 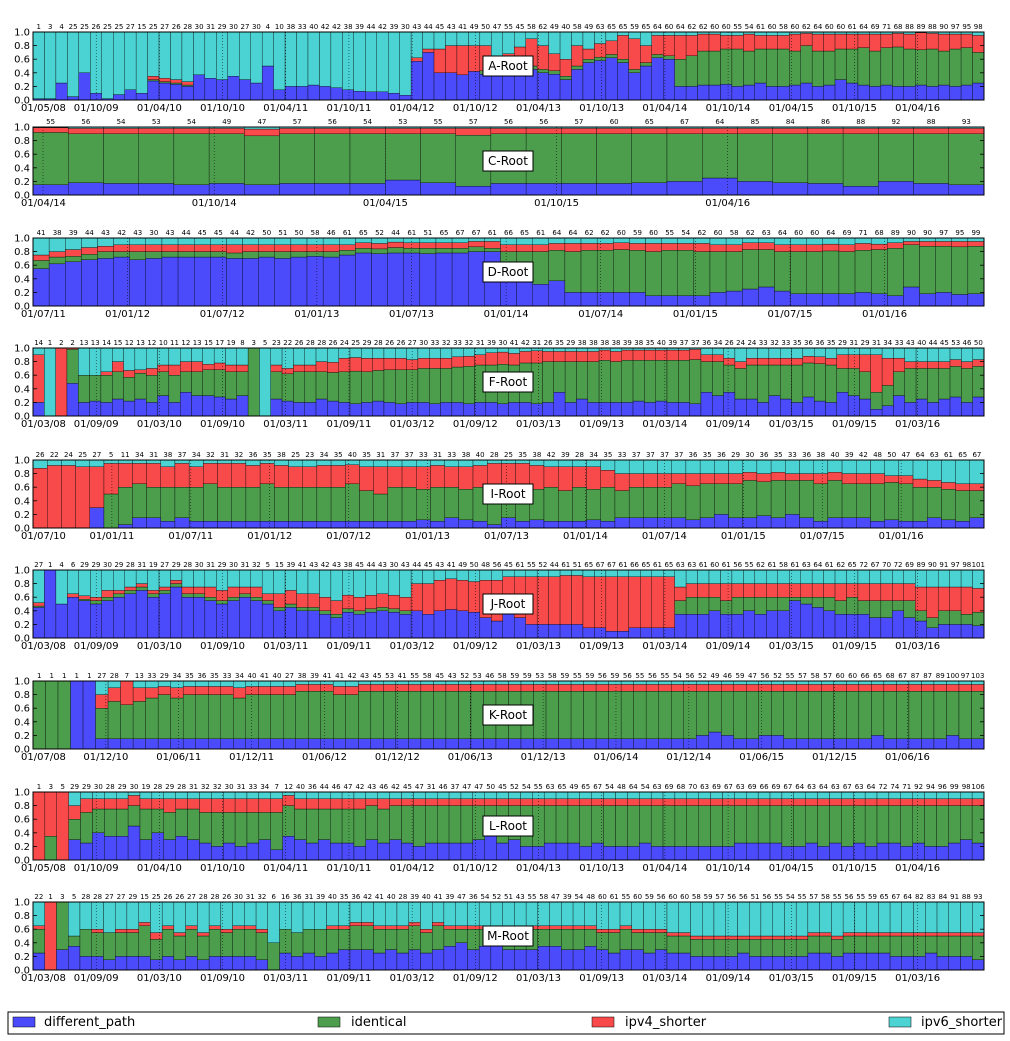 What do you see at coordinates (508, 66) in the screenshot?
I see `panel-title-box` at bounding box center [508, 66].